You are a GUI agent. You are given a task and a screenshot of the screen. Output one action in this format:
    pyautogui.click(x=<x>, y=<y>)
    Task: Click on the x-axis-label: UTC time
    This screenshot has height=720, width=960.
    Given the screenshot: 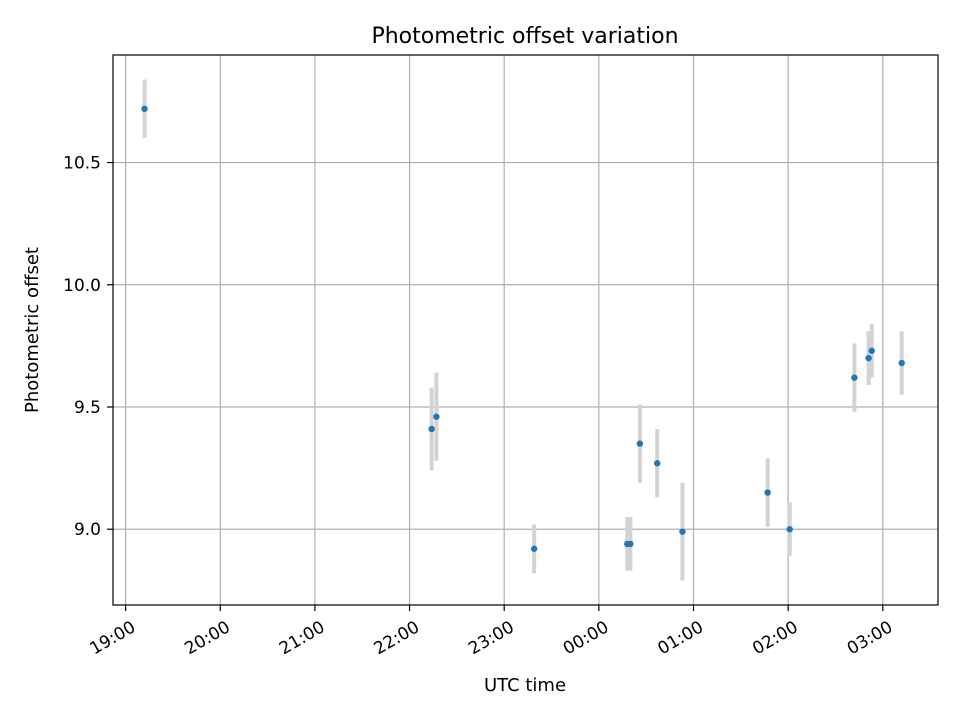 What is the action you would take?
    pyautogui.click(x=525, y=685)
    